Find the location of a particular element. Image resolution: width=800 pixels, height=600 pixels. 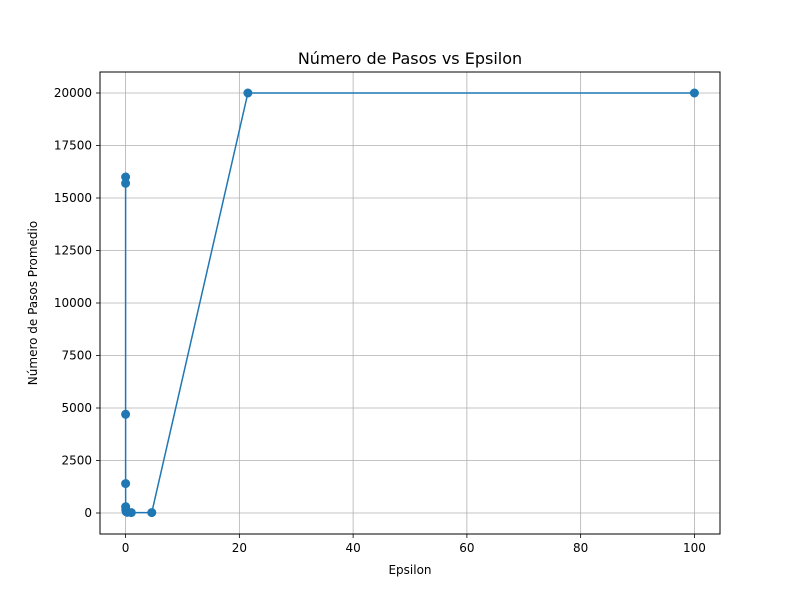

x-tick-label: 40 is located at coordinates (352, 548).